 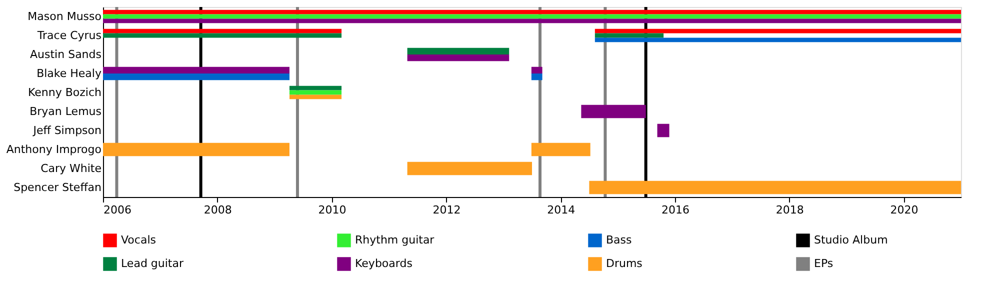 What do you see at coordinates (332, 210) in the screenshot?
I see `x-tick-label: 2010` at bounding box center [332, 210].